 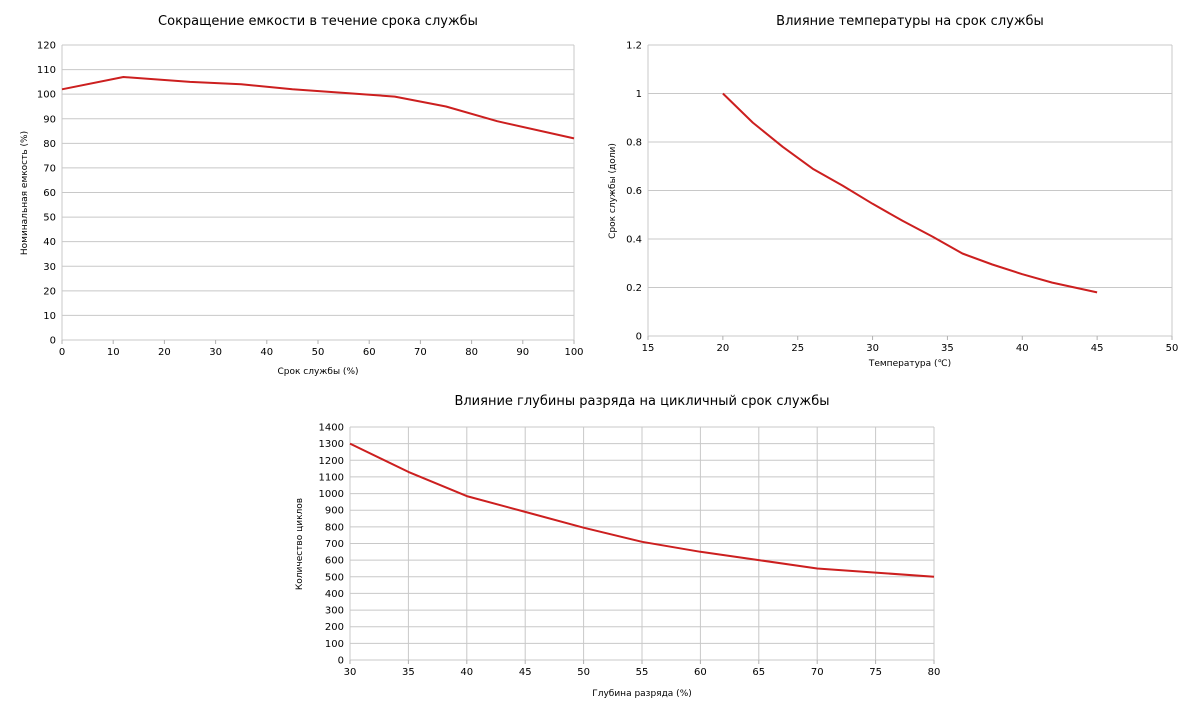 What do you see at coordinates (634, 143) in the screenshot?
I see `y-tick-label: 0.8` at bounding box center [634, 143].